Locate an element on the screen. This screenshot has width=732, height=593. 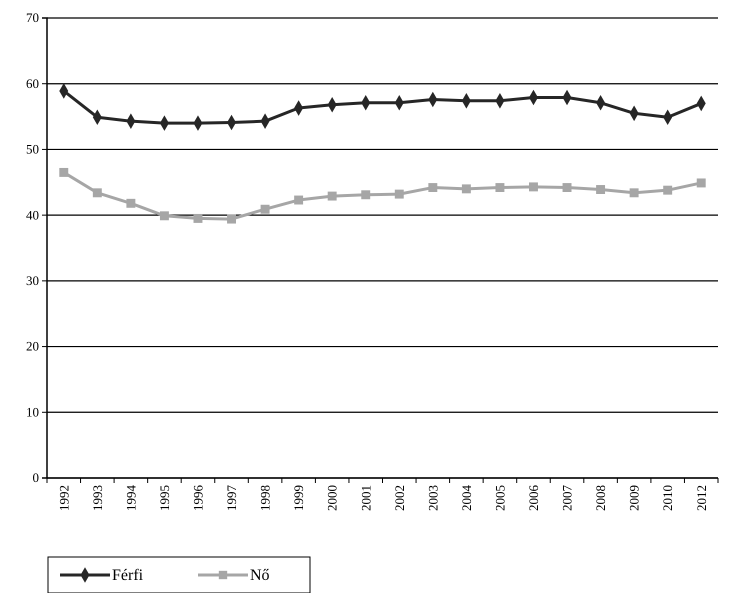
x-tick-label: 1998 is located at coordinates (265, 498).